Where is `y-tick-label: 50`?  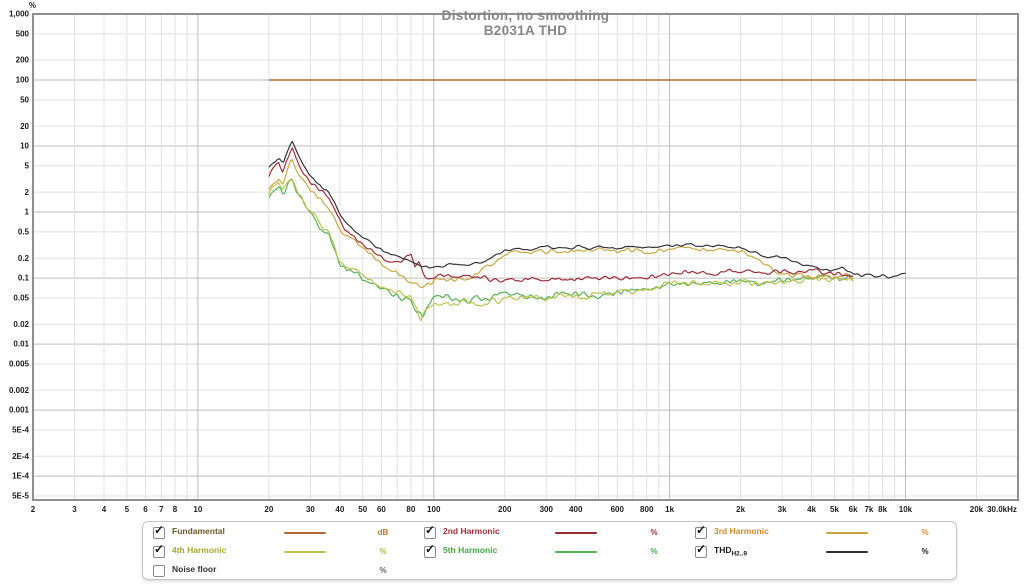 y-tick-label: 50 is located at coordinates (24, 99).